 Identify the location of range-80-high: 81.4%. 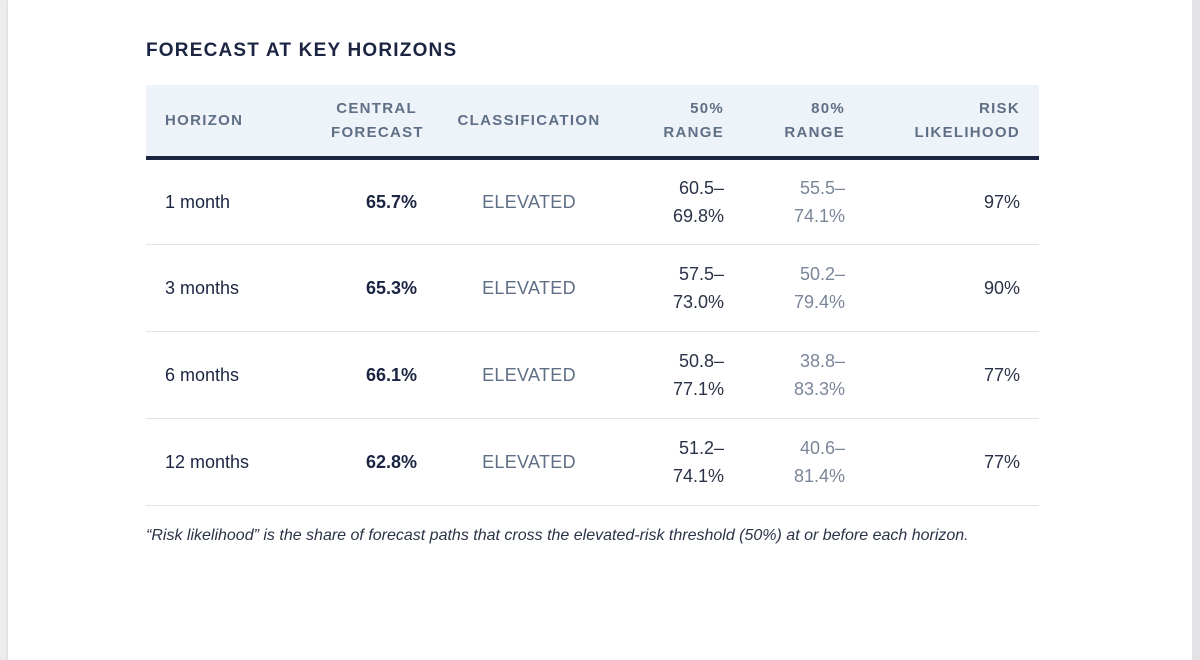
(819, 475).